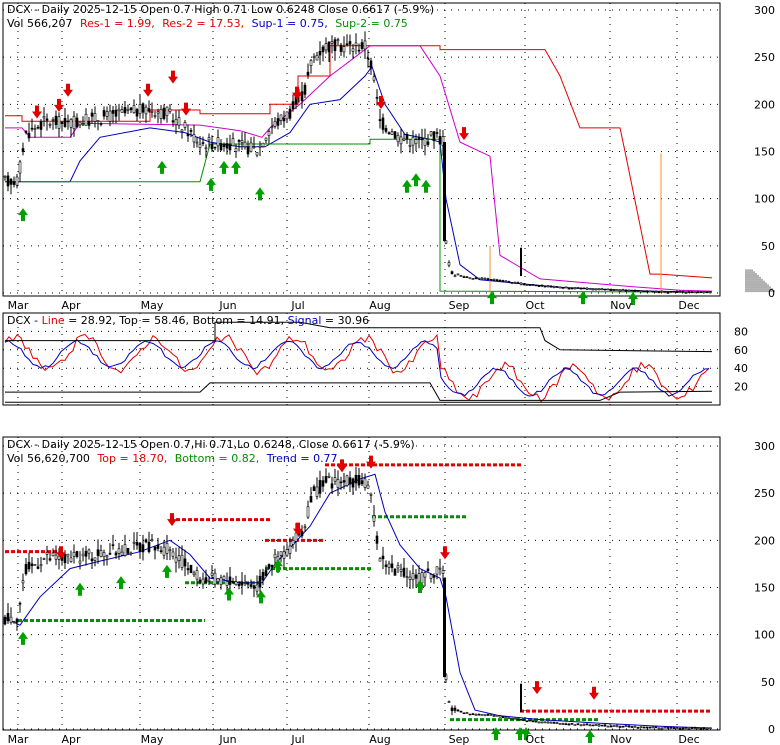 Image resolution: width=780 pixels, height=745 pixels. What do you see at coordinates (535, 739) in the screenshot?
I see `x-tick-label: Oct` at bounding box center [535, 739].